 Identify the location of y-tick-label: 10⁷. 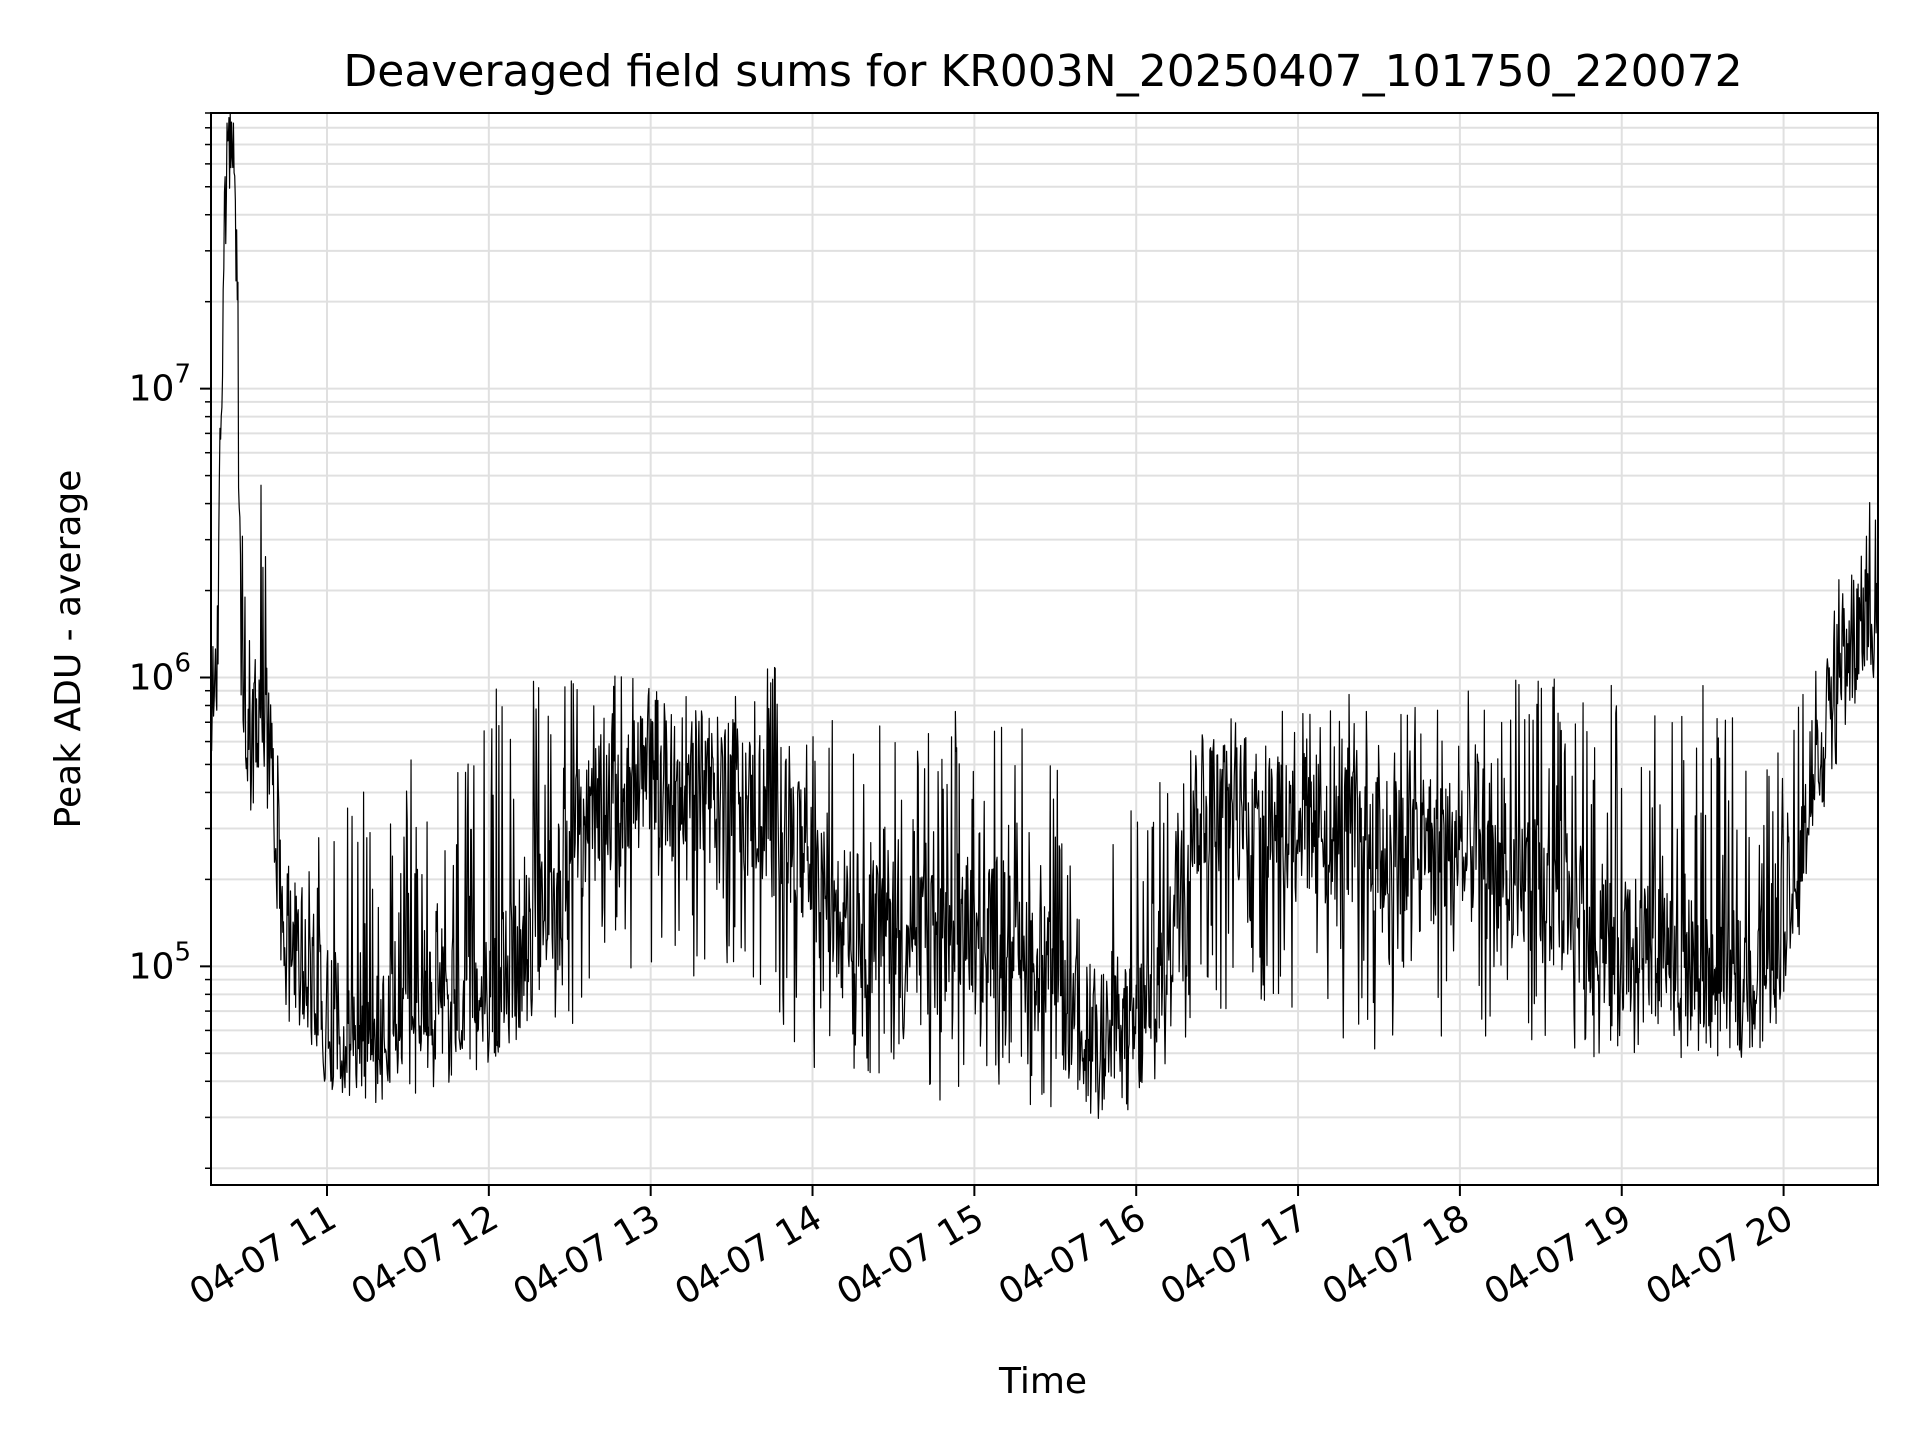
(160, 385).